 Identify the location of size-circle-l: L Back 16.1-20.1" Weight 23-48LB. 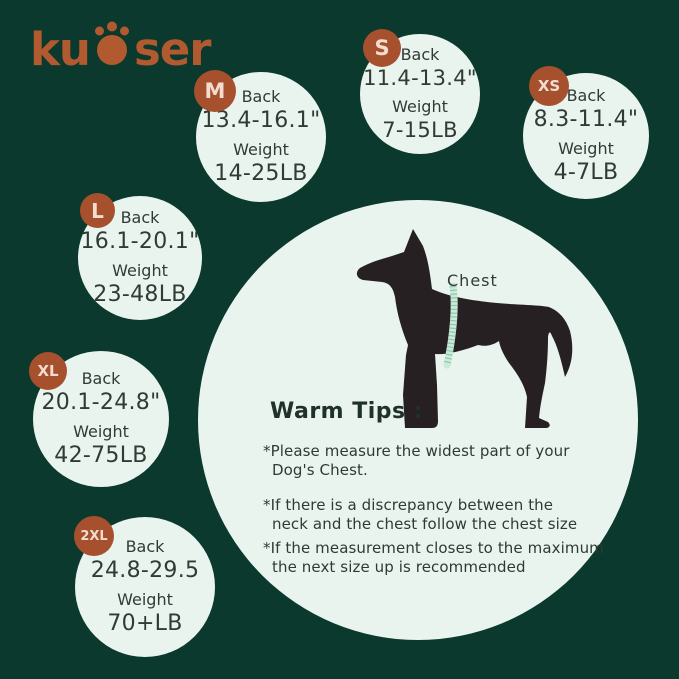
(140, 256).